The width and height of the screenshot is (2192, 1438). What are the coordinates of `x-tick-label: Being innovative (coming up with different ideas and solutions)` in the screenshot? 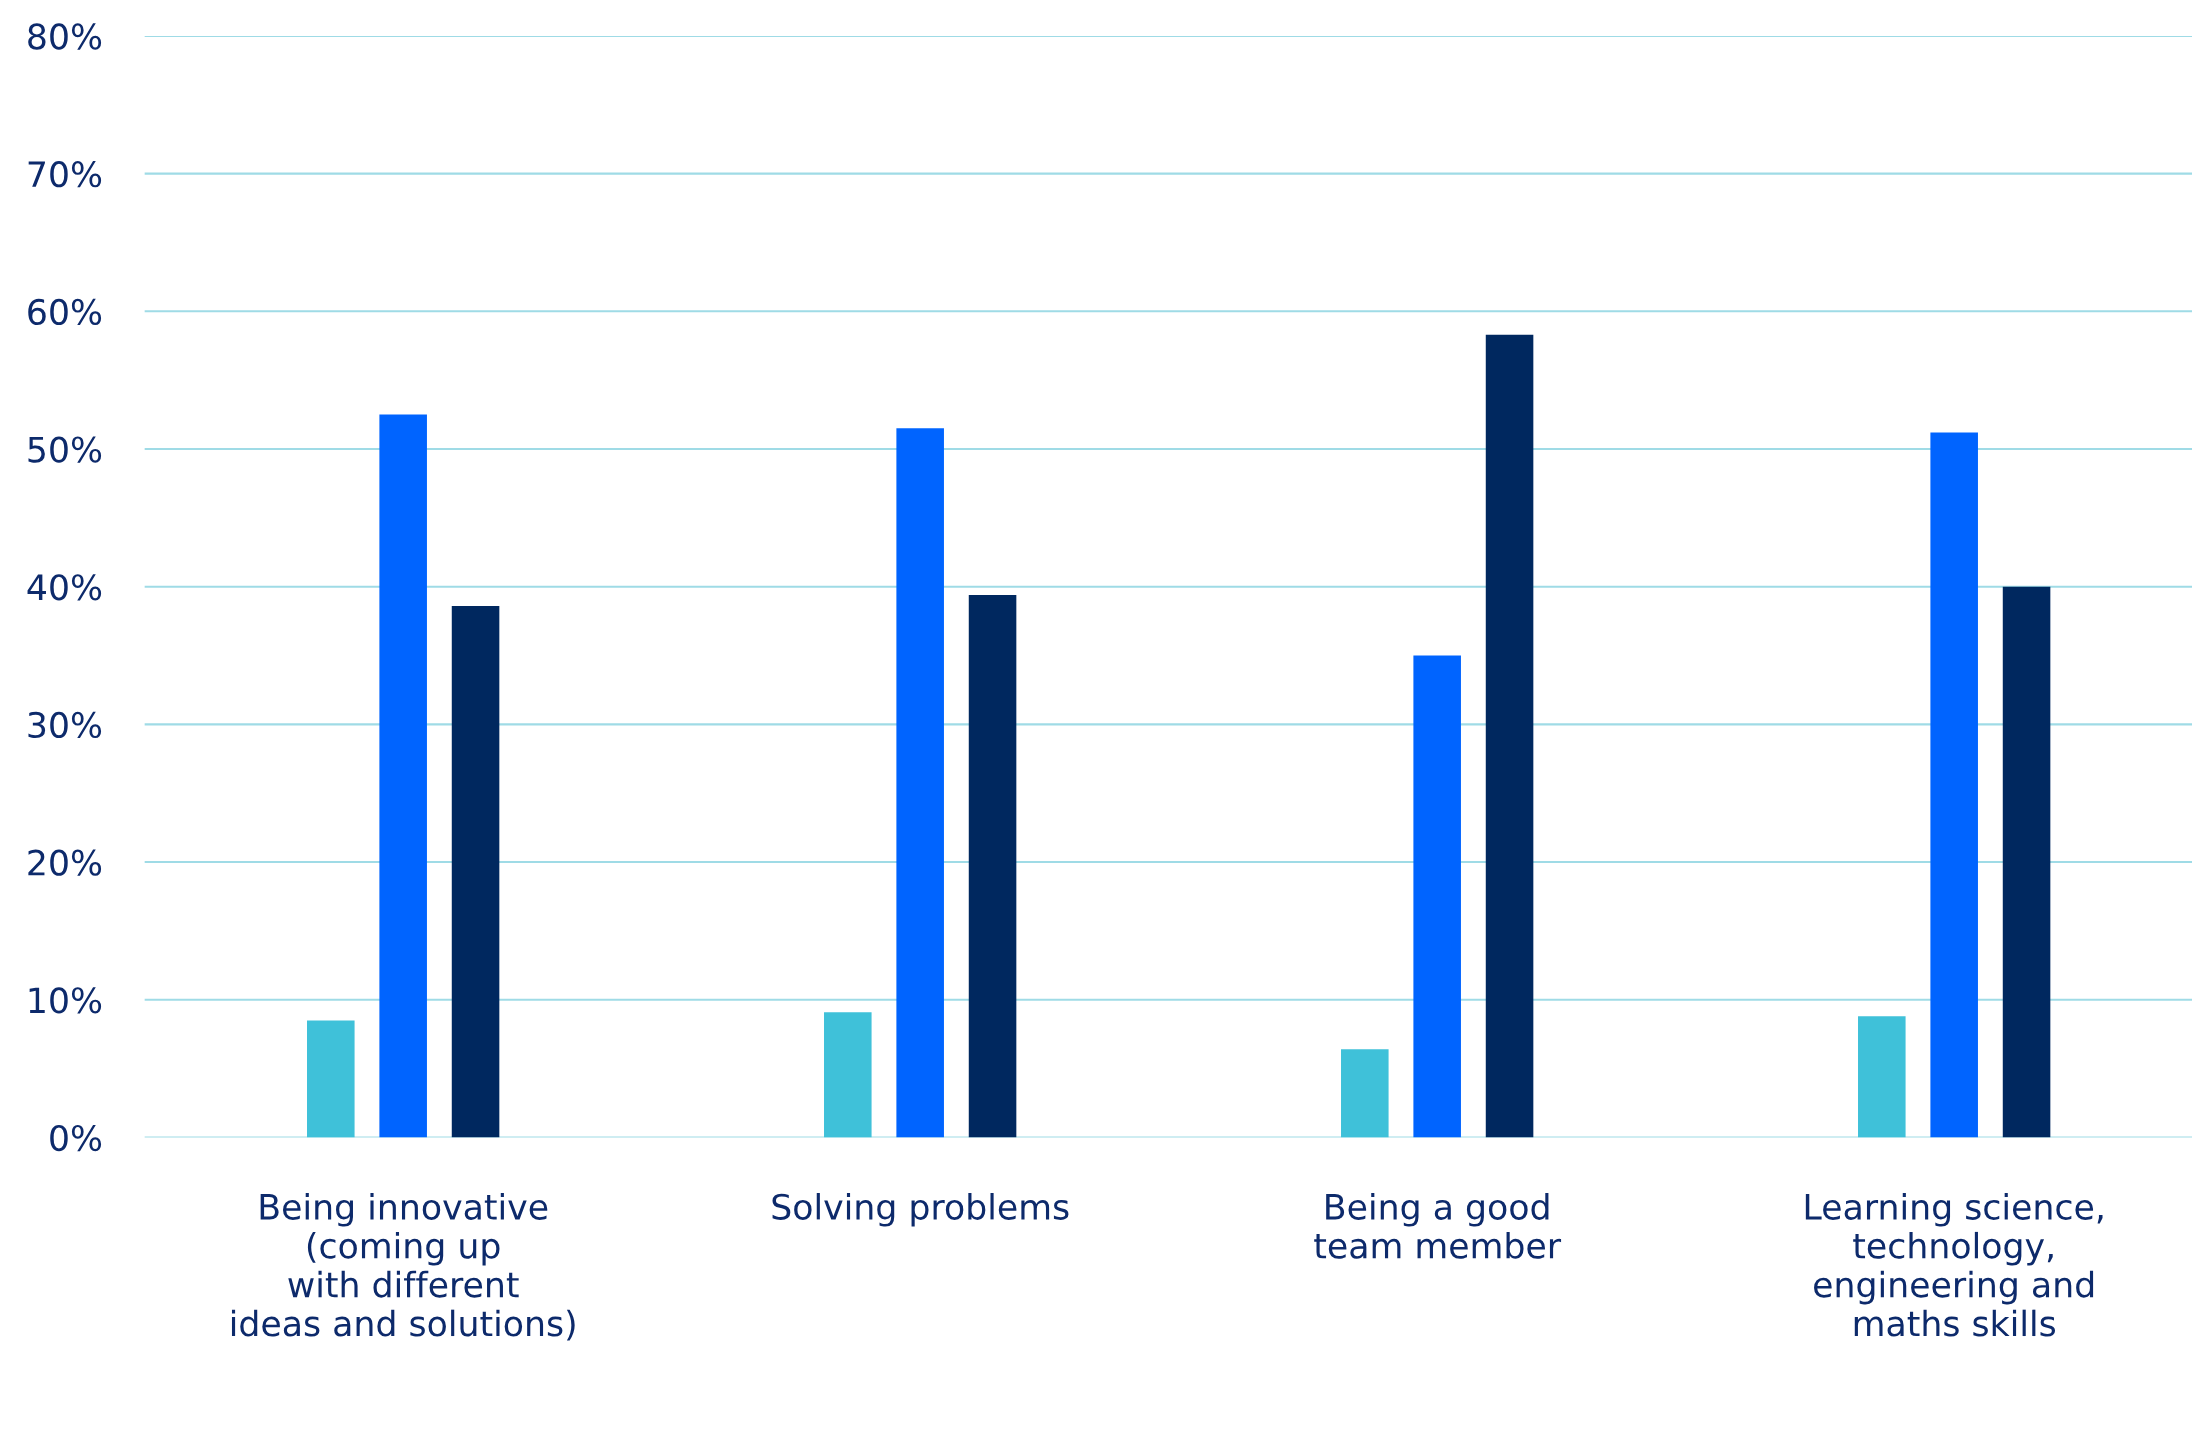 It's located at (403, 1267).